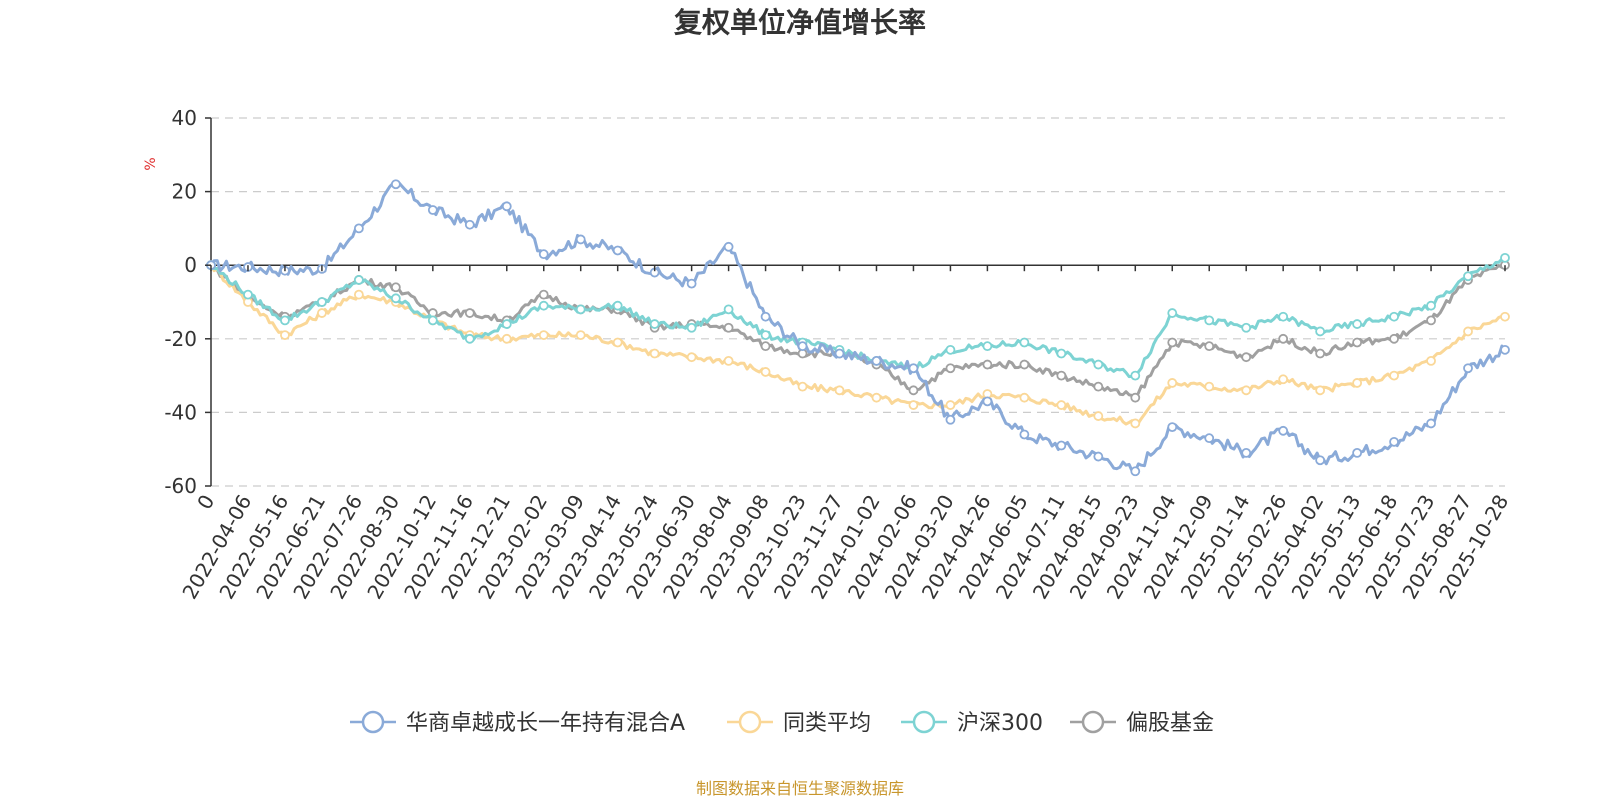  I want to click on source-note: 制图数据来自恒生聚源数据库, so click(800, 788).